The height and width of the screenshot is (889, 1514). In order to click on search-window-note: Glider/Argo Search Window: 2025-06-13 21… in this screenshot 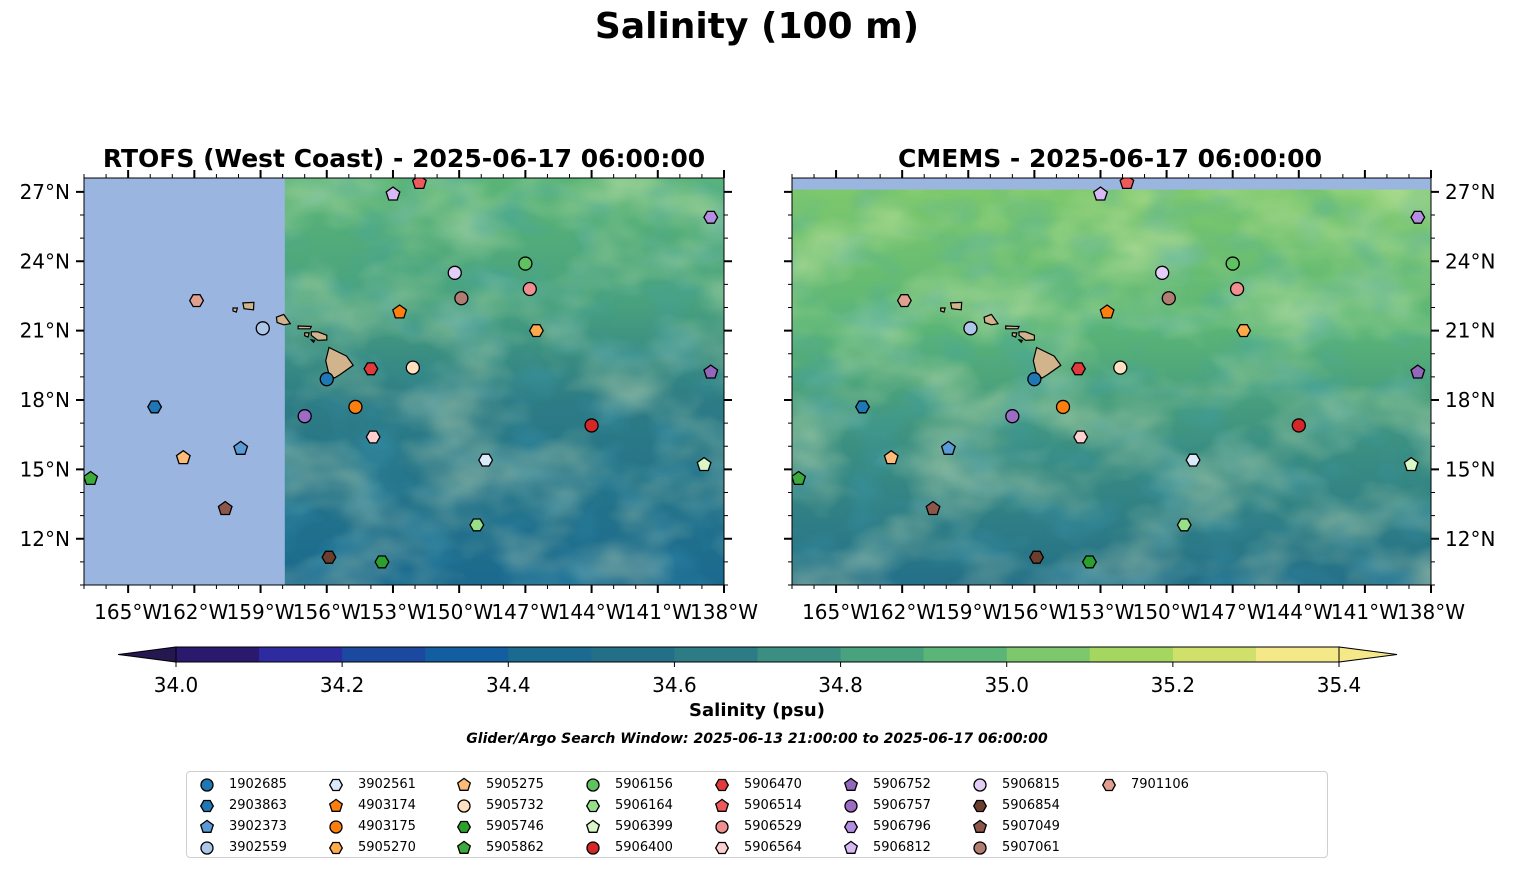, I will do `click(757, 739)`.